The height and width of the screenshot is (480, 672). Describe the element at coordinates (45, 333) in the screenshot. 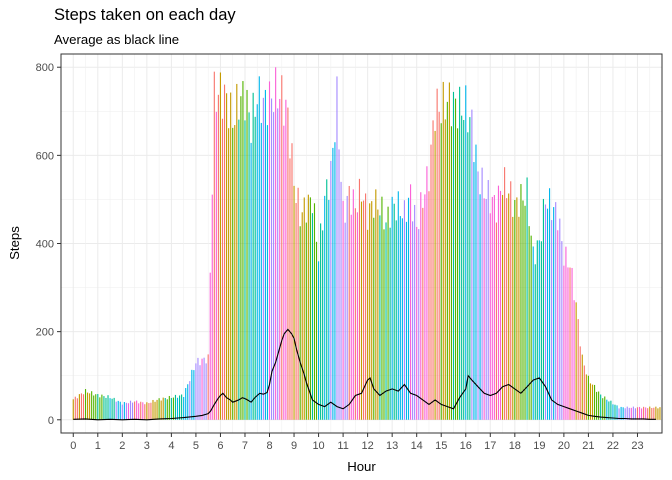

I see `y-tick-label: 200` at that location.